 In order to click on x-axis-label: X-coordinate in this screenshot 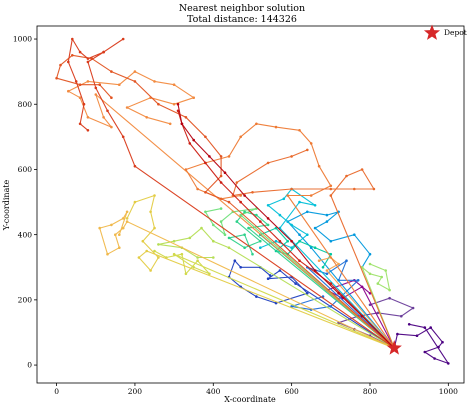, I will do `click(250, 399)`.